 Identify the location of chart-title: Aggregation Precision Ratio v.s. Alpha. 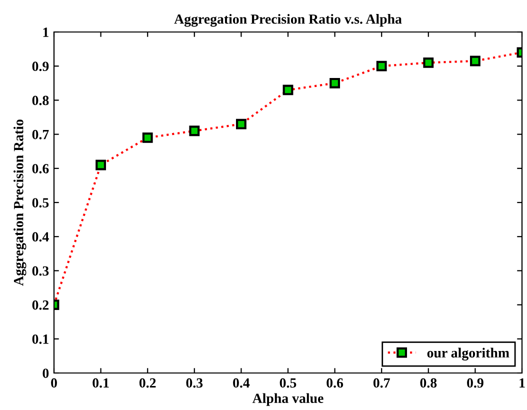
(288, 20).